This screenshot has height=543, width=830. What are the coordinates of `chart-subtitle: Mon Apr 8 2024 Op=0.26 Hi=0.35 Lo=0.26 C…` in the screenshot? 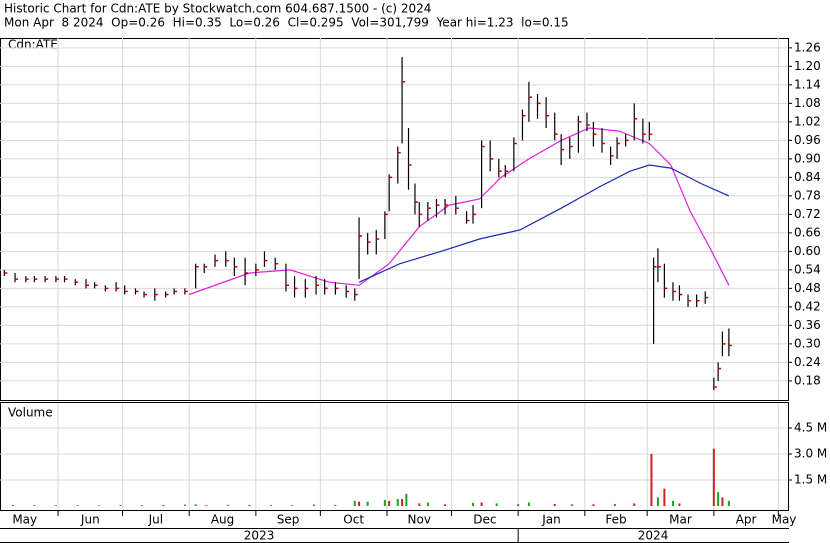 It's located at (286, 23).